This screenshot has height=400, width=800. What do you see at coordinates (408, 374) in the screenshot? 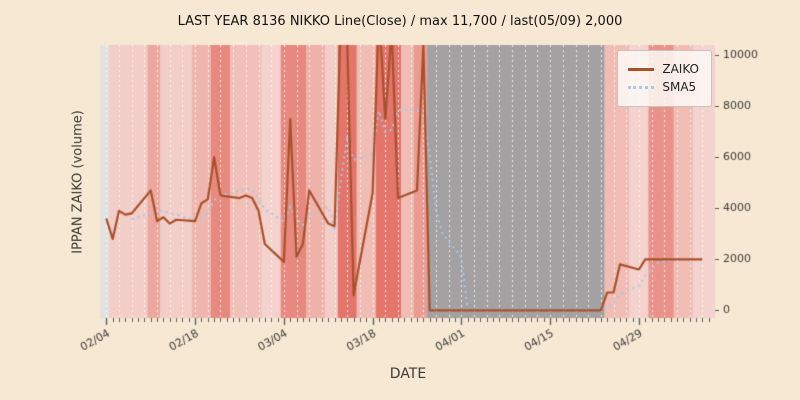
I see `x-axis-label: DATE` at bounding box center [408, 374].